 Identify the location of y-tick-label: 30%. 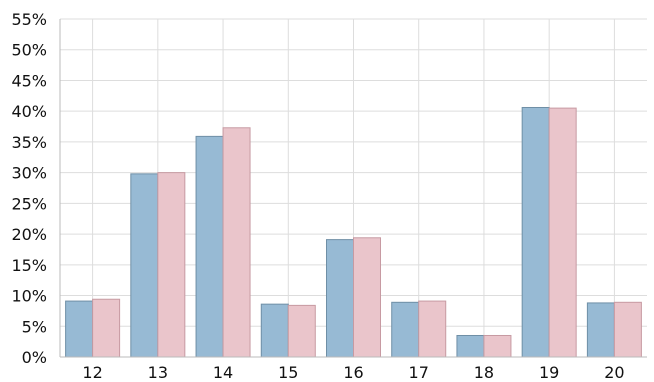
(29, 173).